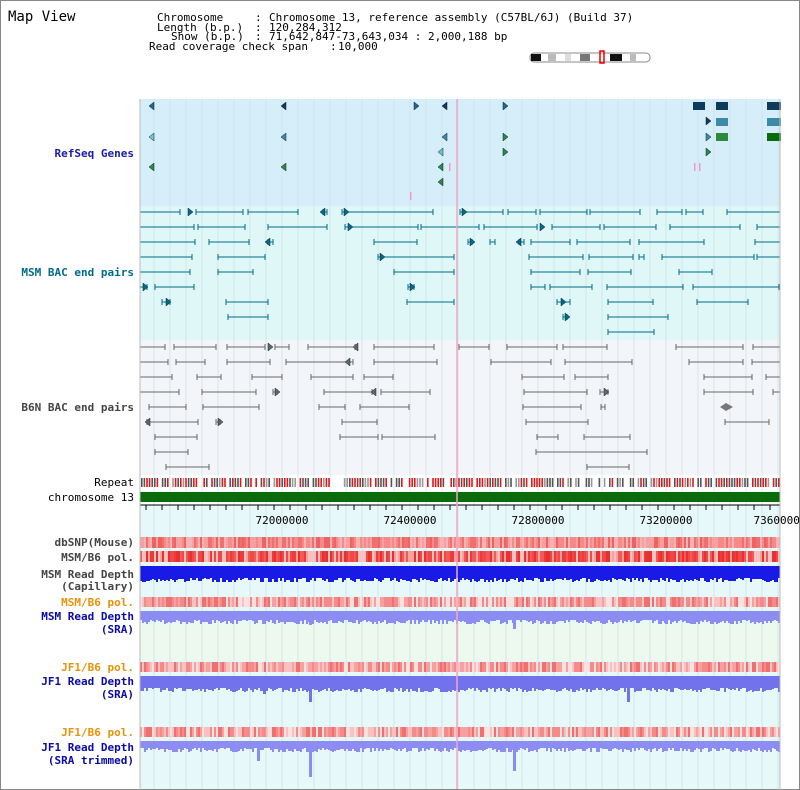 The height and width of the screenshot is (790, 800). I want to click on track-label-refseq: RefSeq Genes, so click(94, 153).